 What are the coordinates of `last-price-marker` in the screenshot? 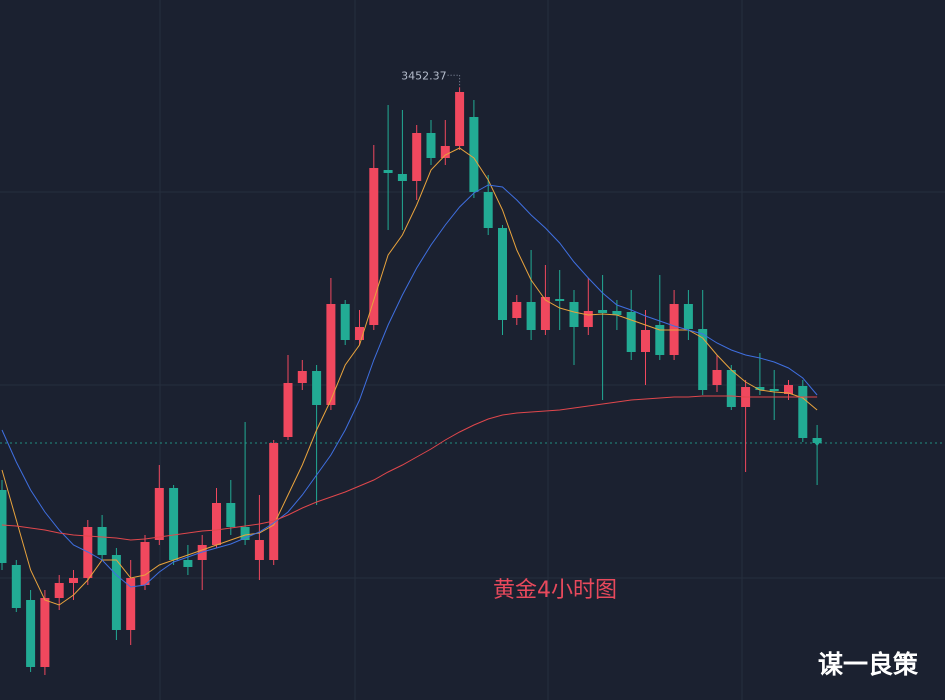 It's located at (817, 443).